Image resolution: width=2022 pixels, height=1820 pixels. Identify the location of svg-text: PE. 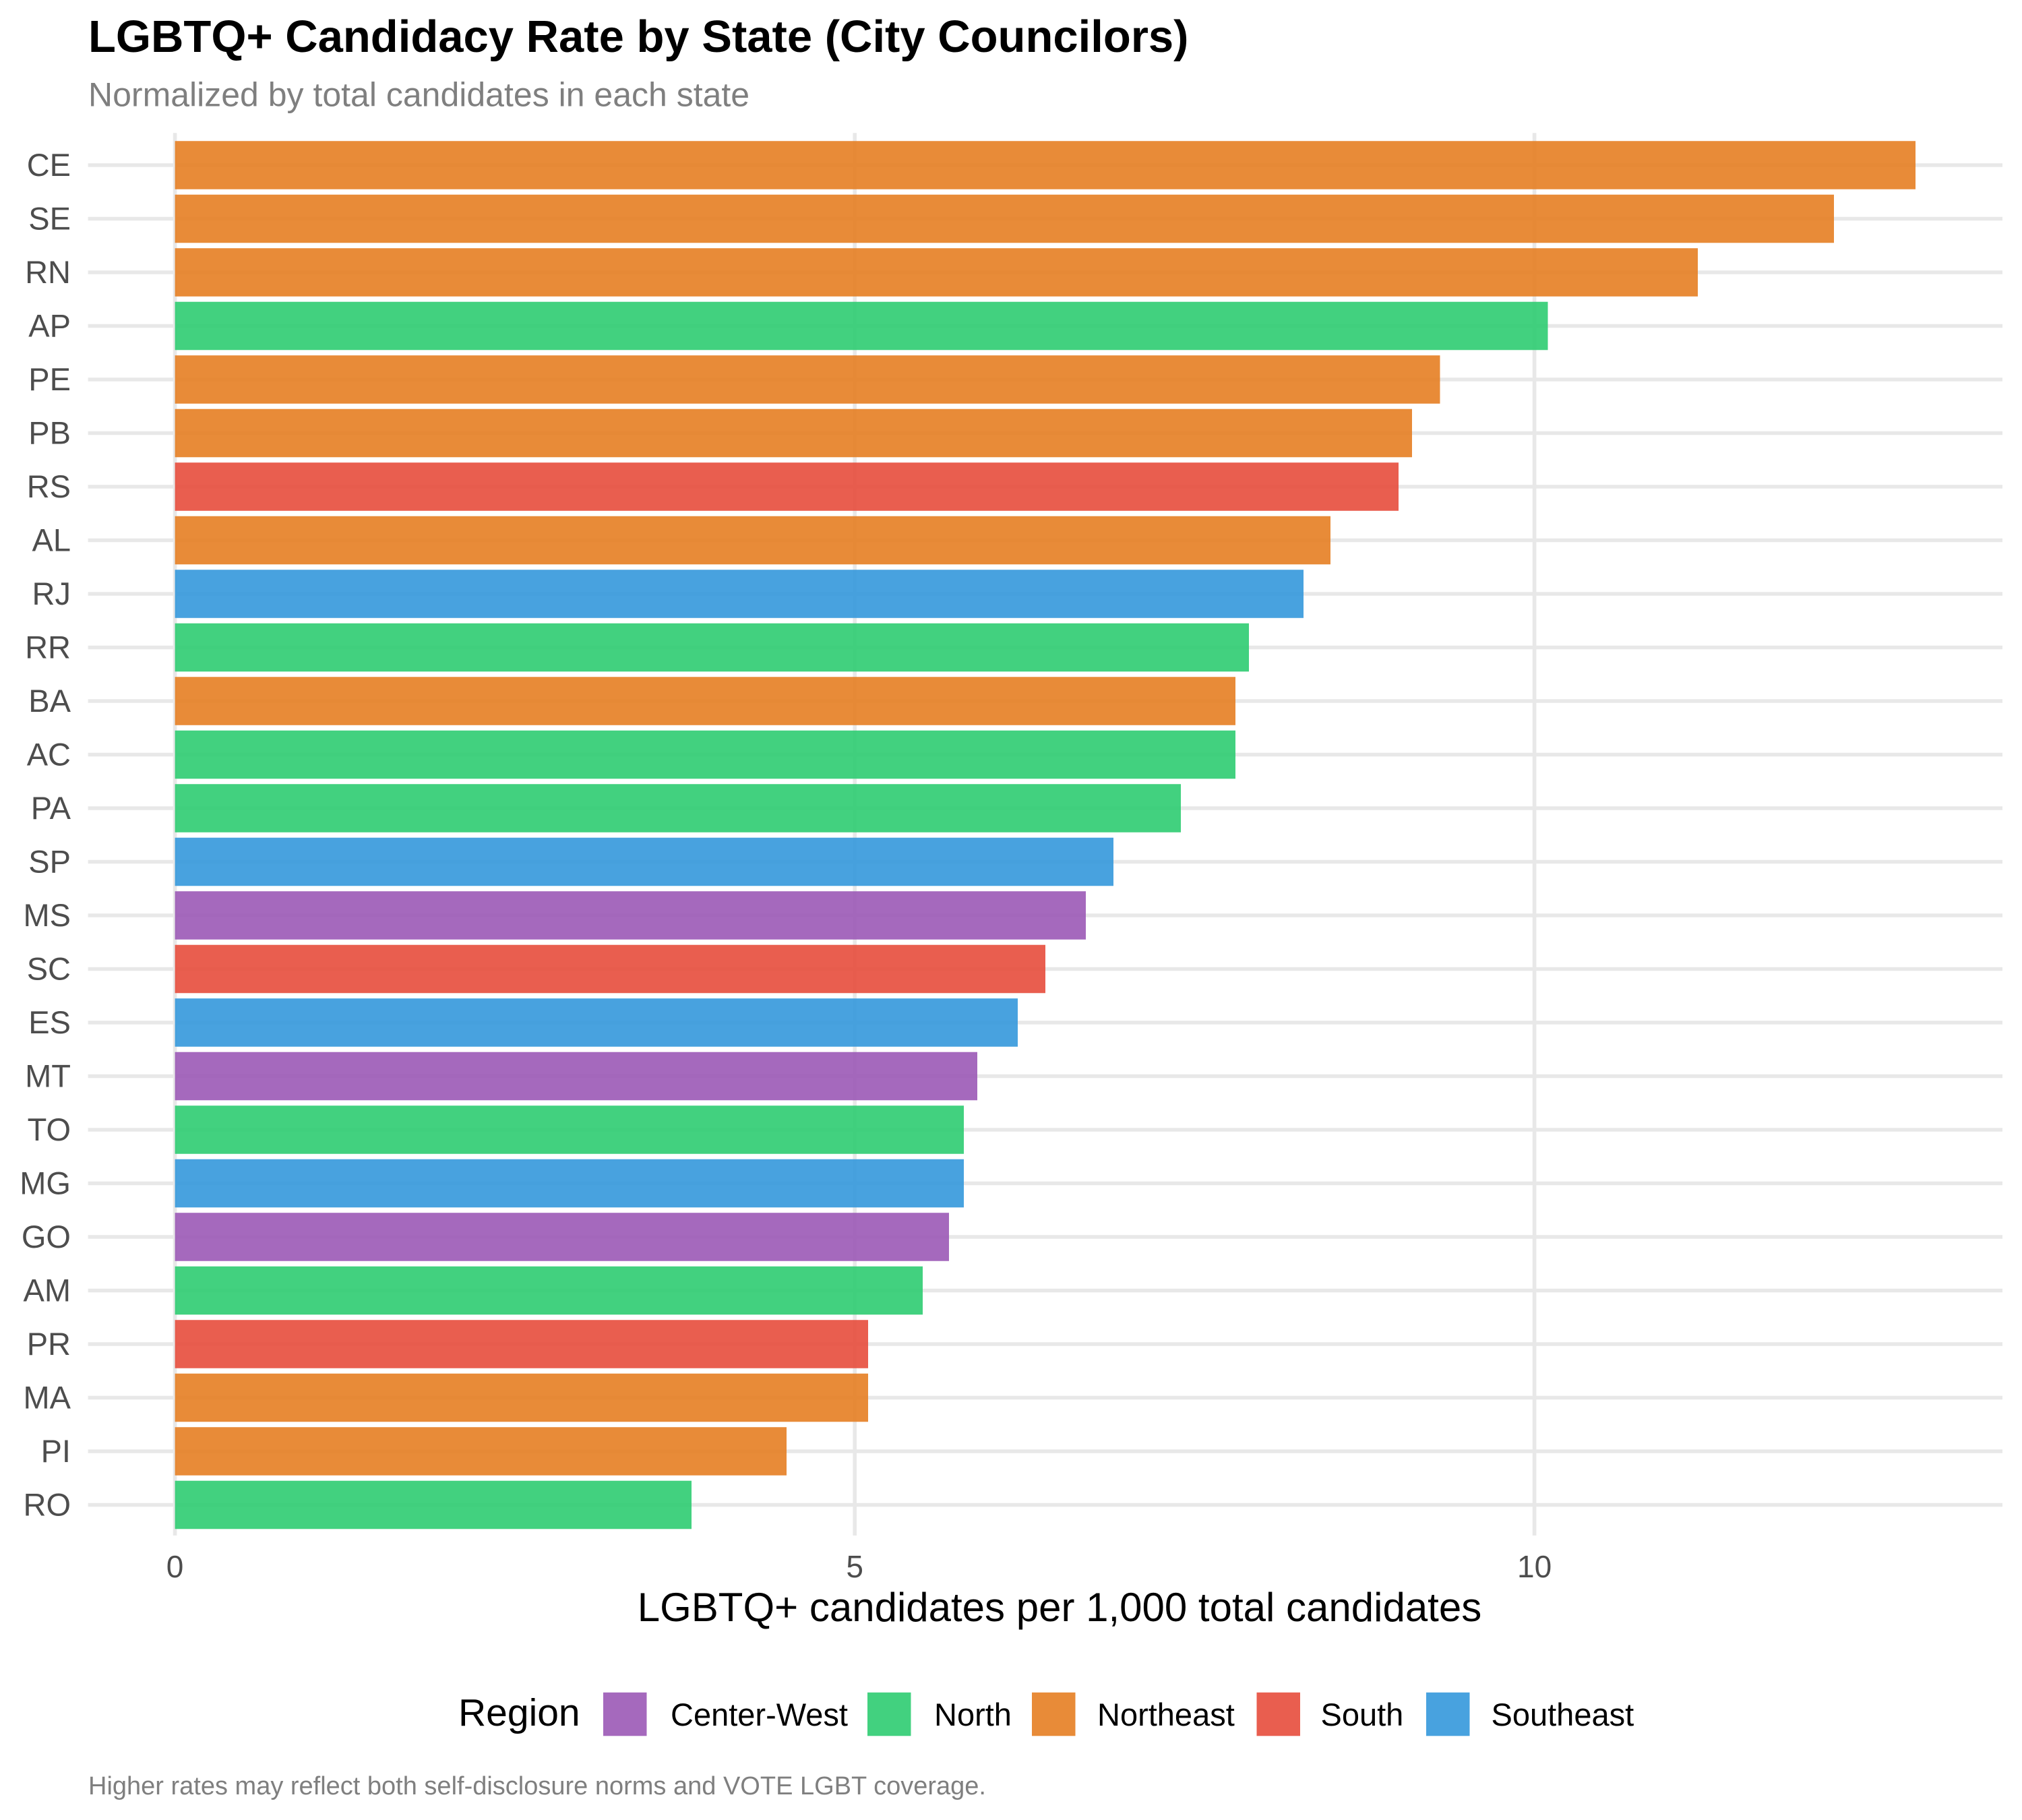
(49, 379).